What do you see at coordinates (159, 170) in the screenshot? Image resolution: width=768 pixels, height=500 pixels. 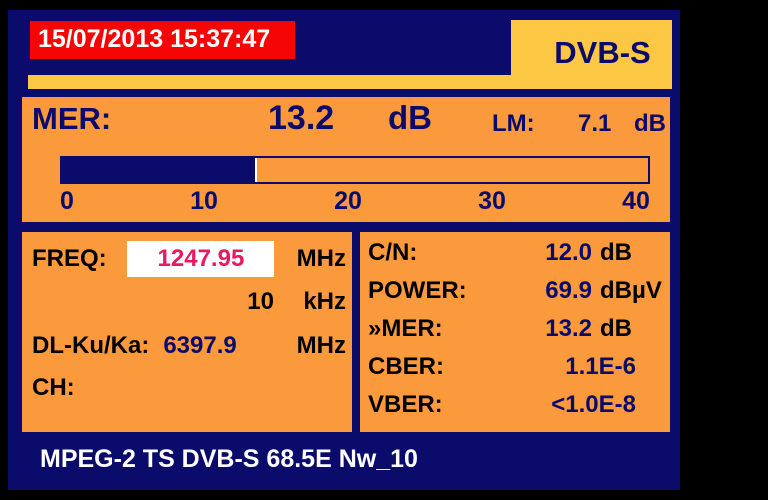 I see `signal-bar-fill` at bounding box center [159, 170].